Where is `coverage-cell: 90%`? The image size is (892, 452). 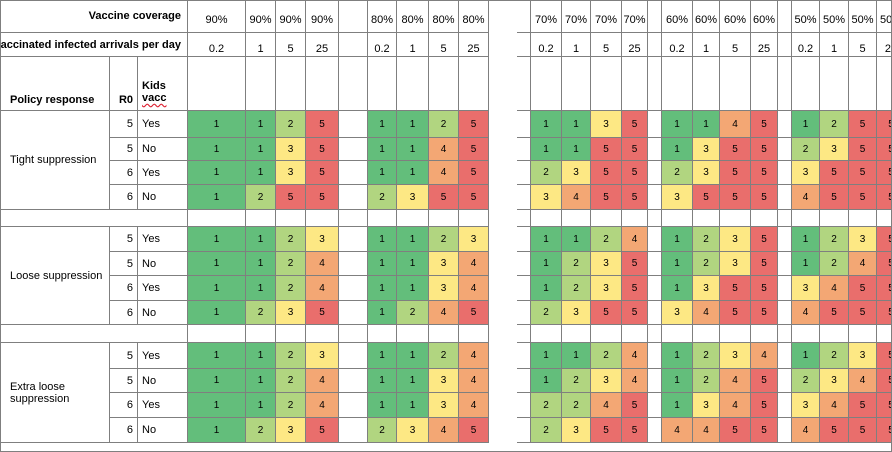 coverage-cell: 90% is located at coordinates (322, 16).